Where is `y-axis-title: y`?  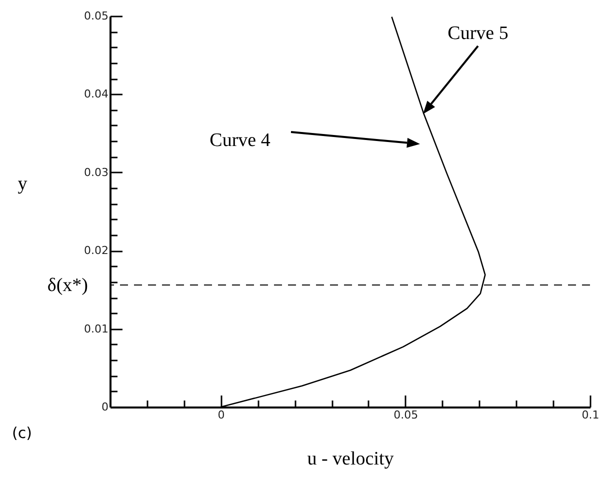
y-axis-title: y is located at coordinates (23, 184).